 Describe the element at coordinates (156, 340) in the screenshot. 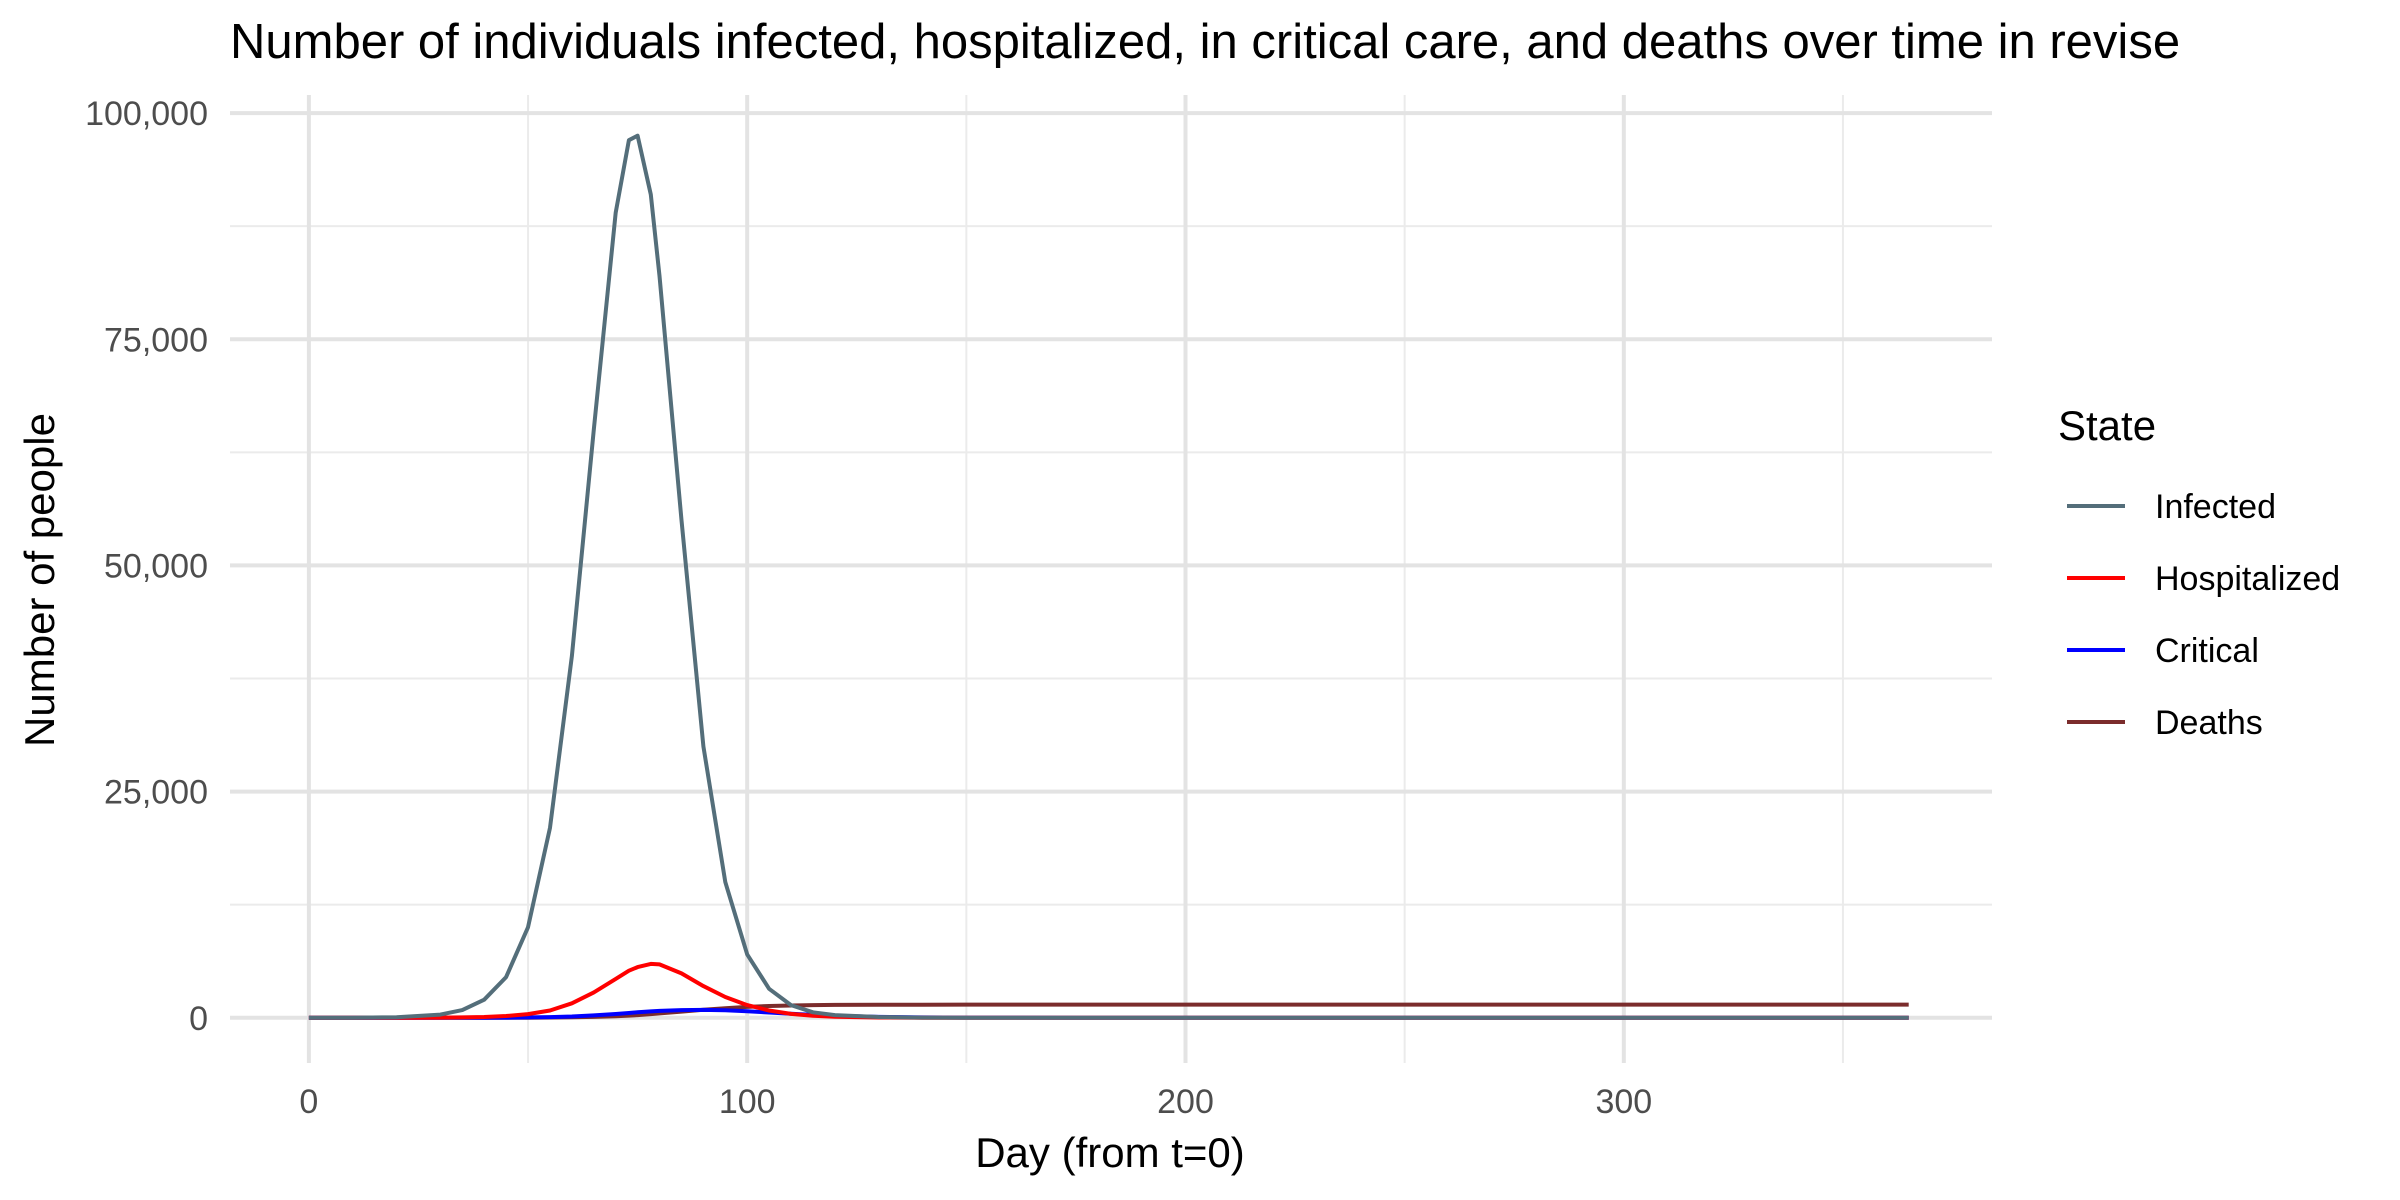

I see `y-tick-label: 75,000` at that location.